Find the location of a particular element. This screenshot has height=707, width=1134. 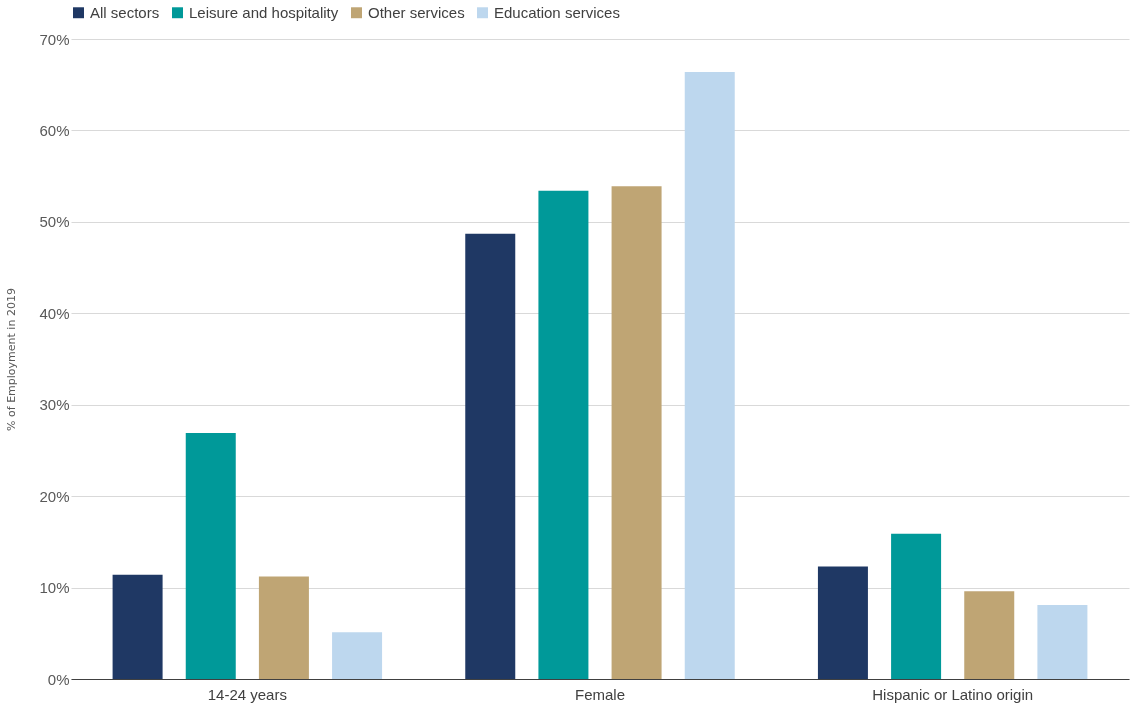

y-tick-label: 60% is located at coordinates (54, 130).